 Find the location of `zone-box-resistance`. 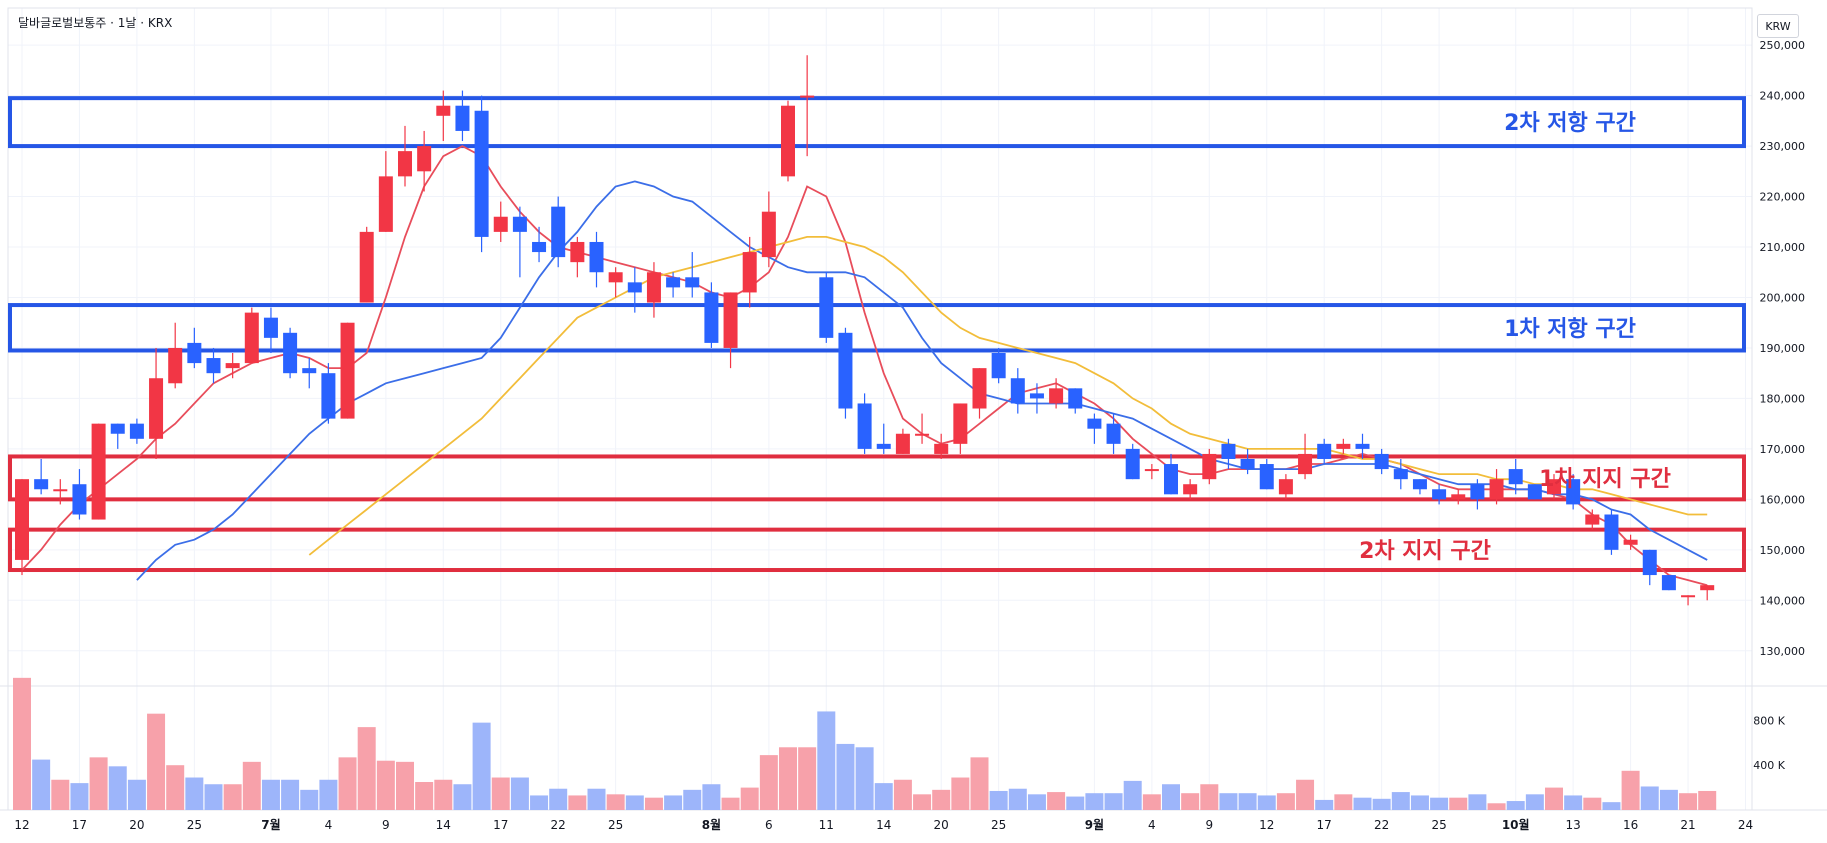

zone-box-resistance is located at coordinates (877, 122).